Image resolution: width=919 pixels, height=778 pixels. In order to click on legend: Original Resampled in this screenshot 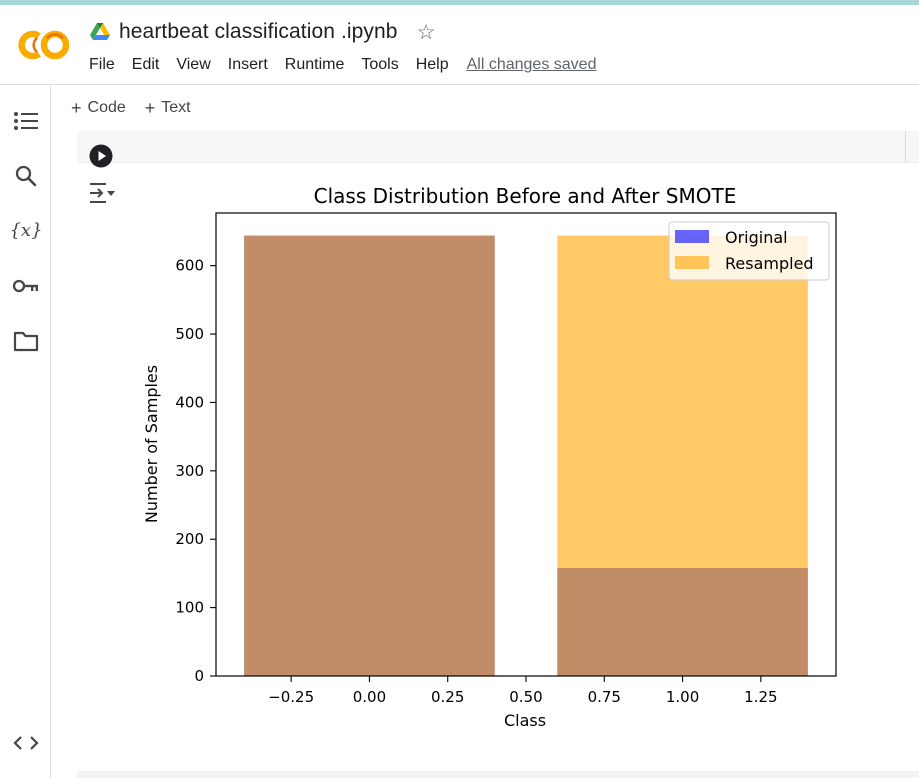, I will do `click(749, 251)`.